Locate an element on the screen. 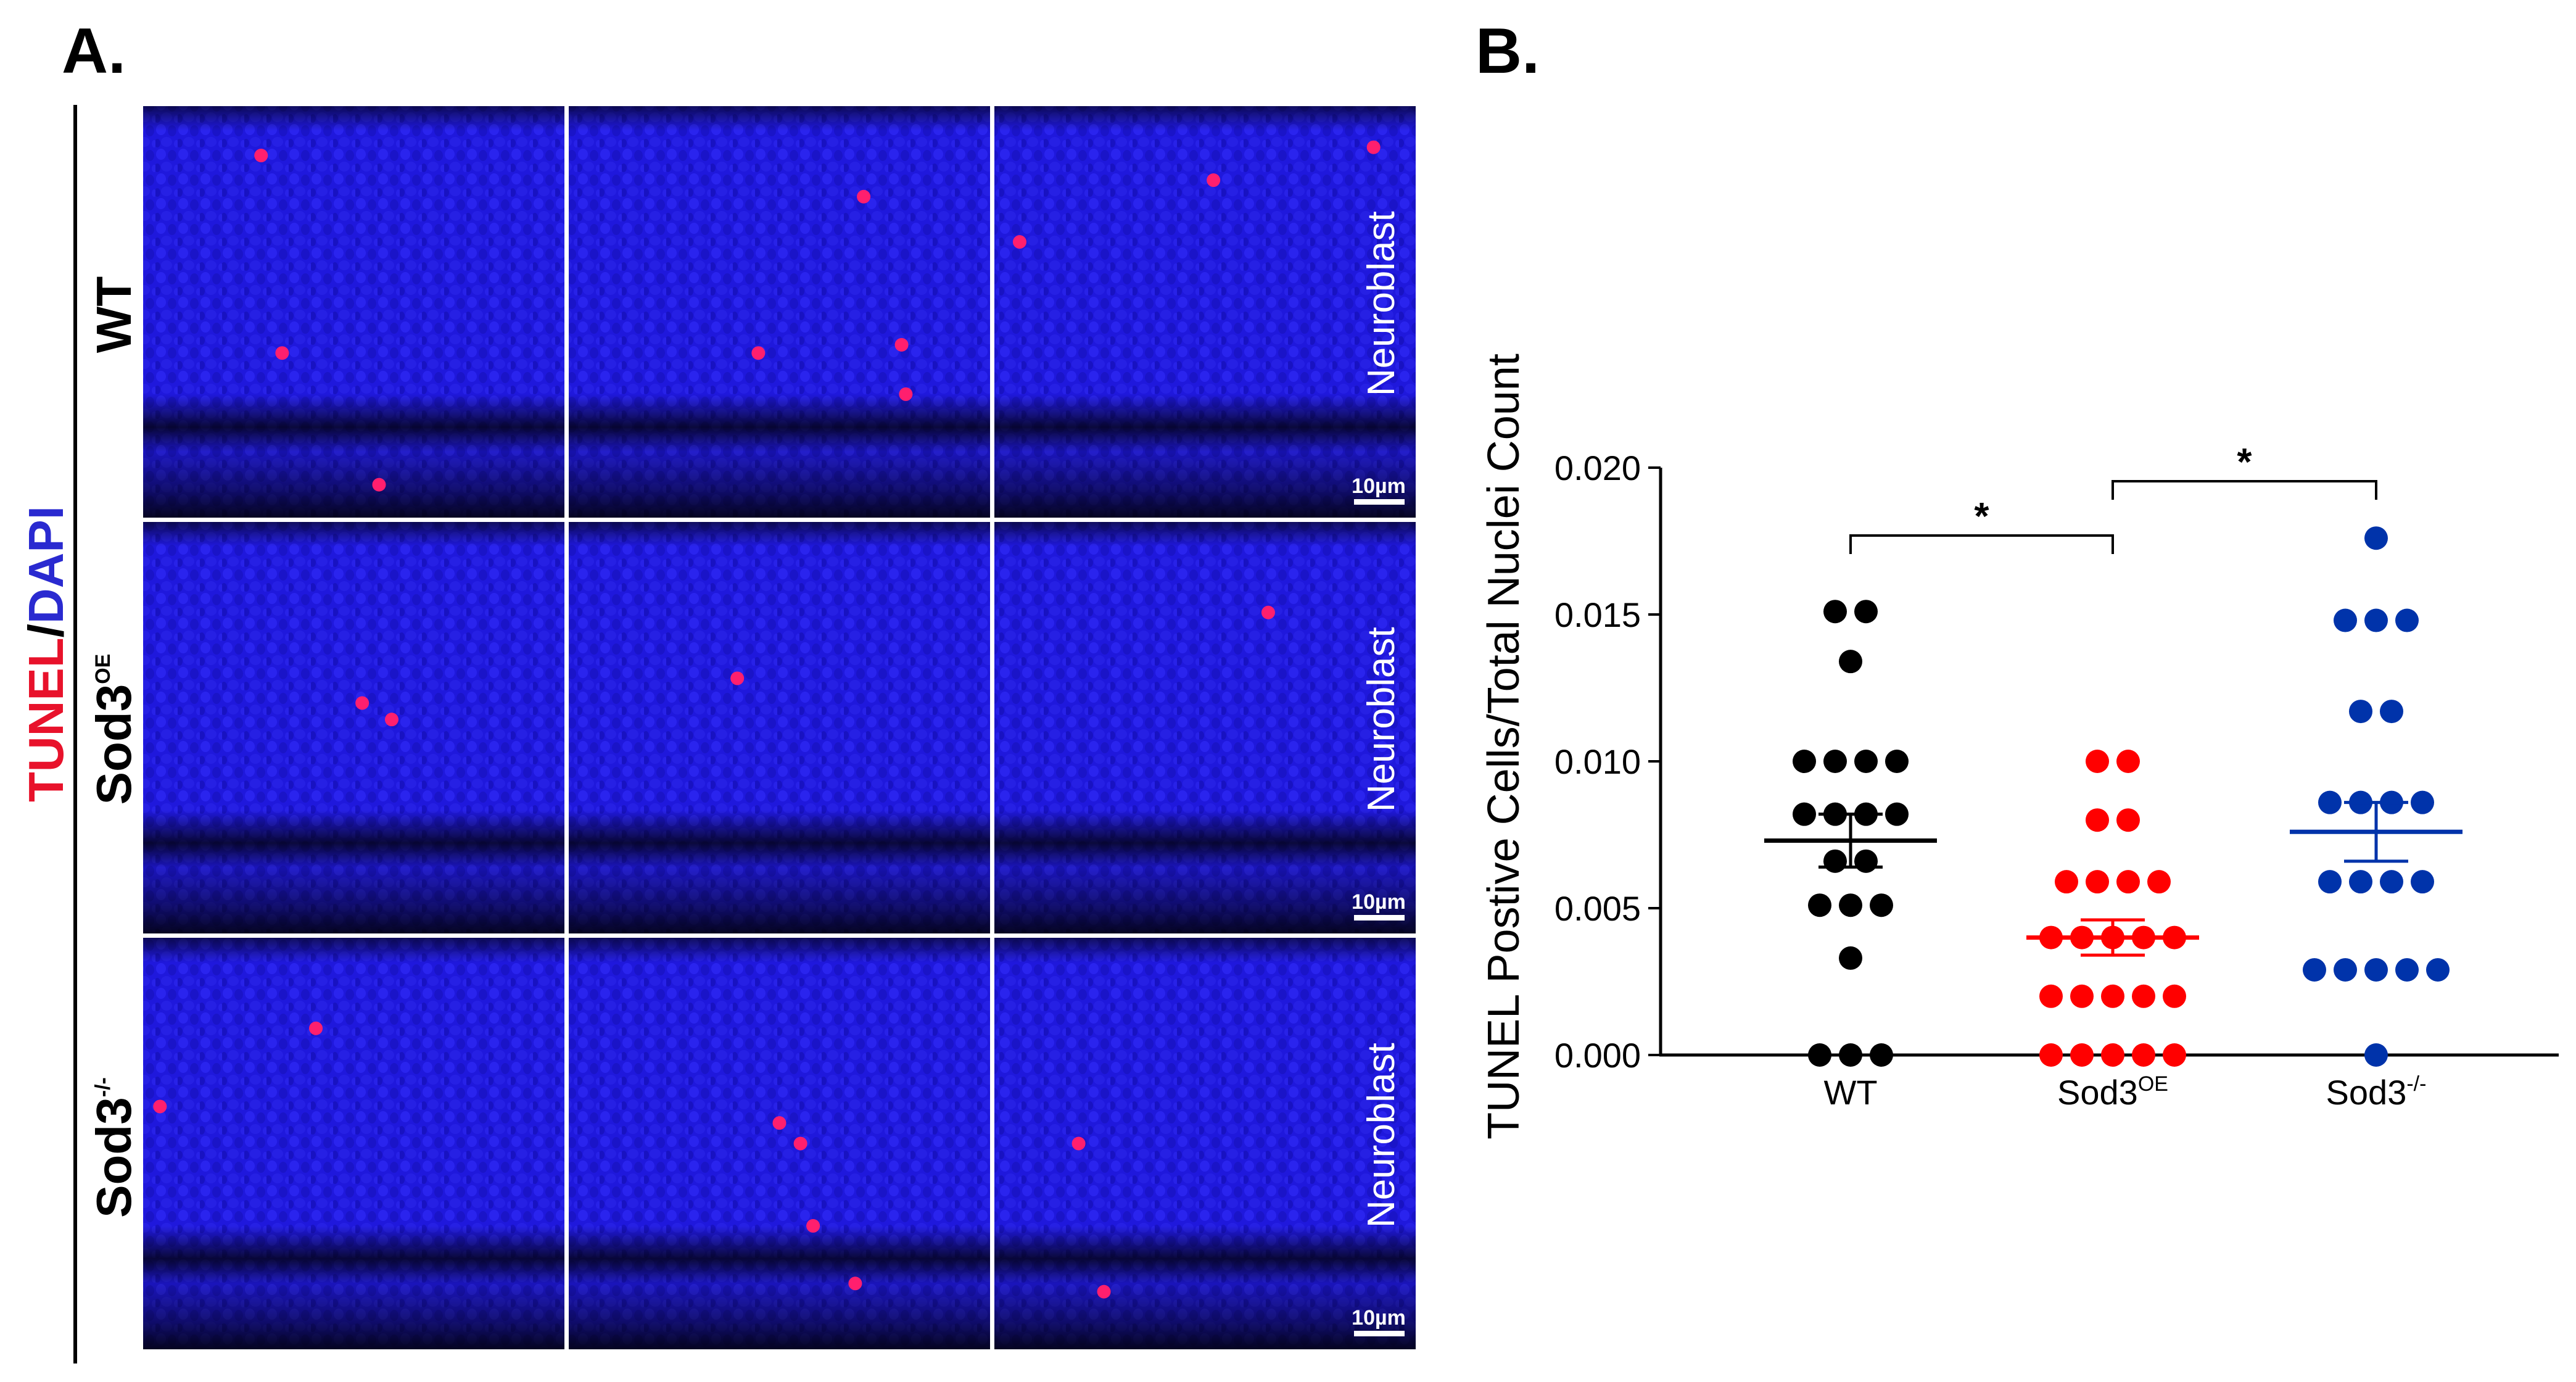 The image size is (2576, 1382). micrograph-sod3oe-3: Neuroblast 10µm is located at coordinates (1205, 727).